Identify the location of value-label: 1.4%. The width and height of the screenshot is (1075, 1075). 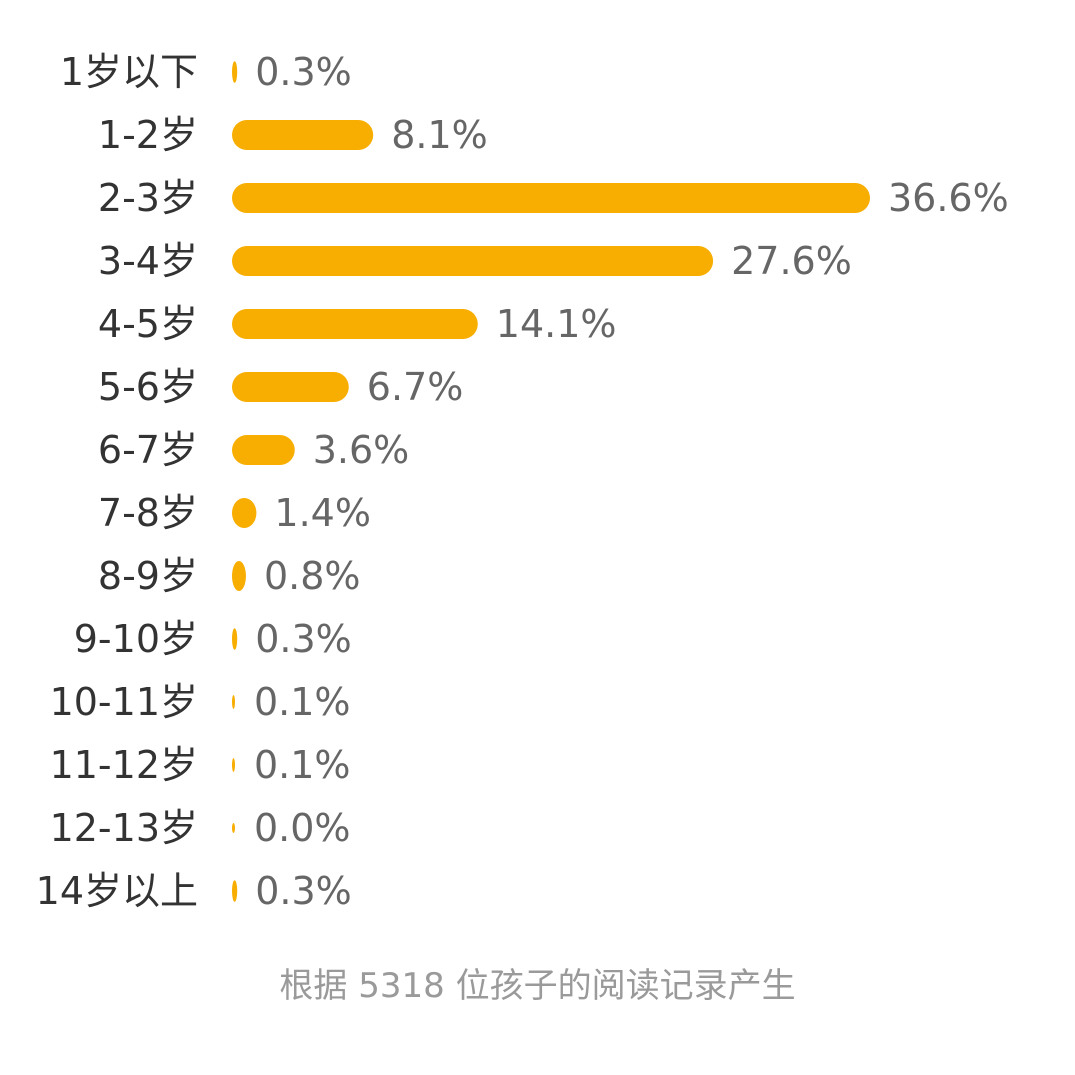
(322, 513).